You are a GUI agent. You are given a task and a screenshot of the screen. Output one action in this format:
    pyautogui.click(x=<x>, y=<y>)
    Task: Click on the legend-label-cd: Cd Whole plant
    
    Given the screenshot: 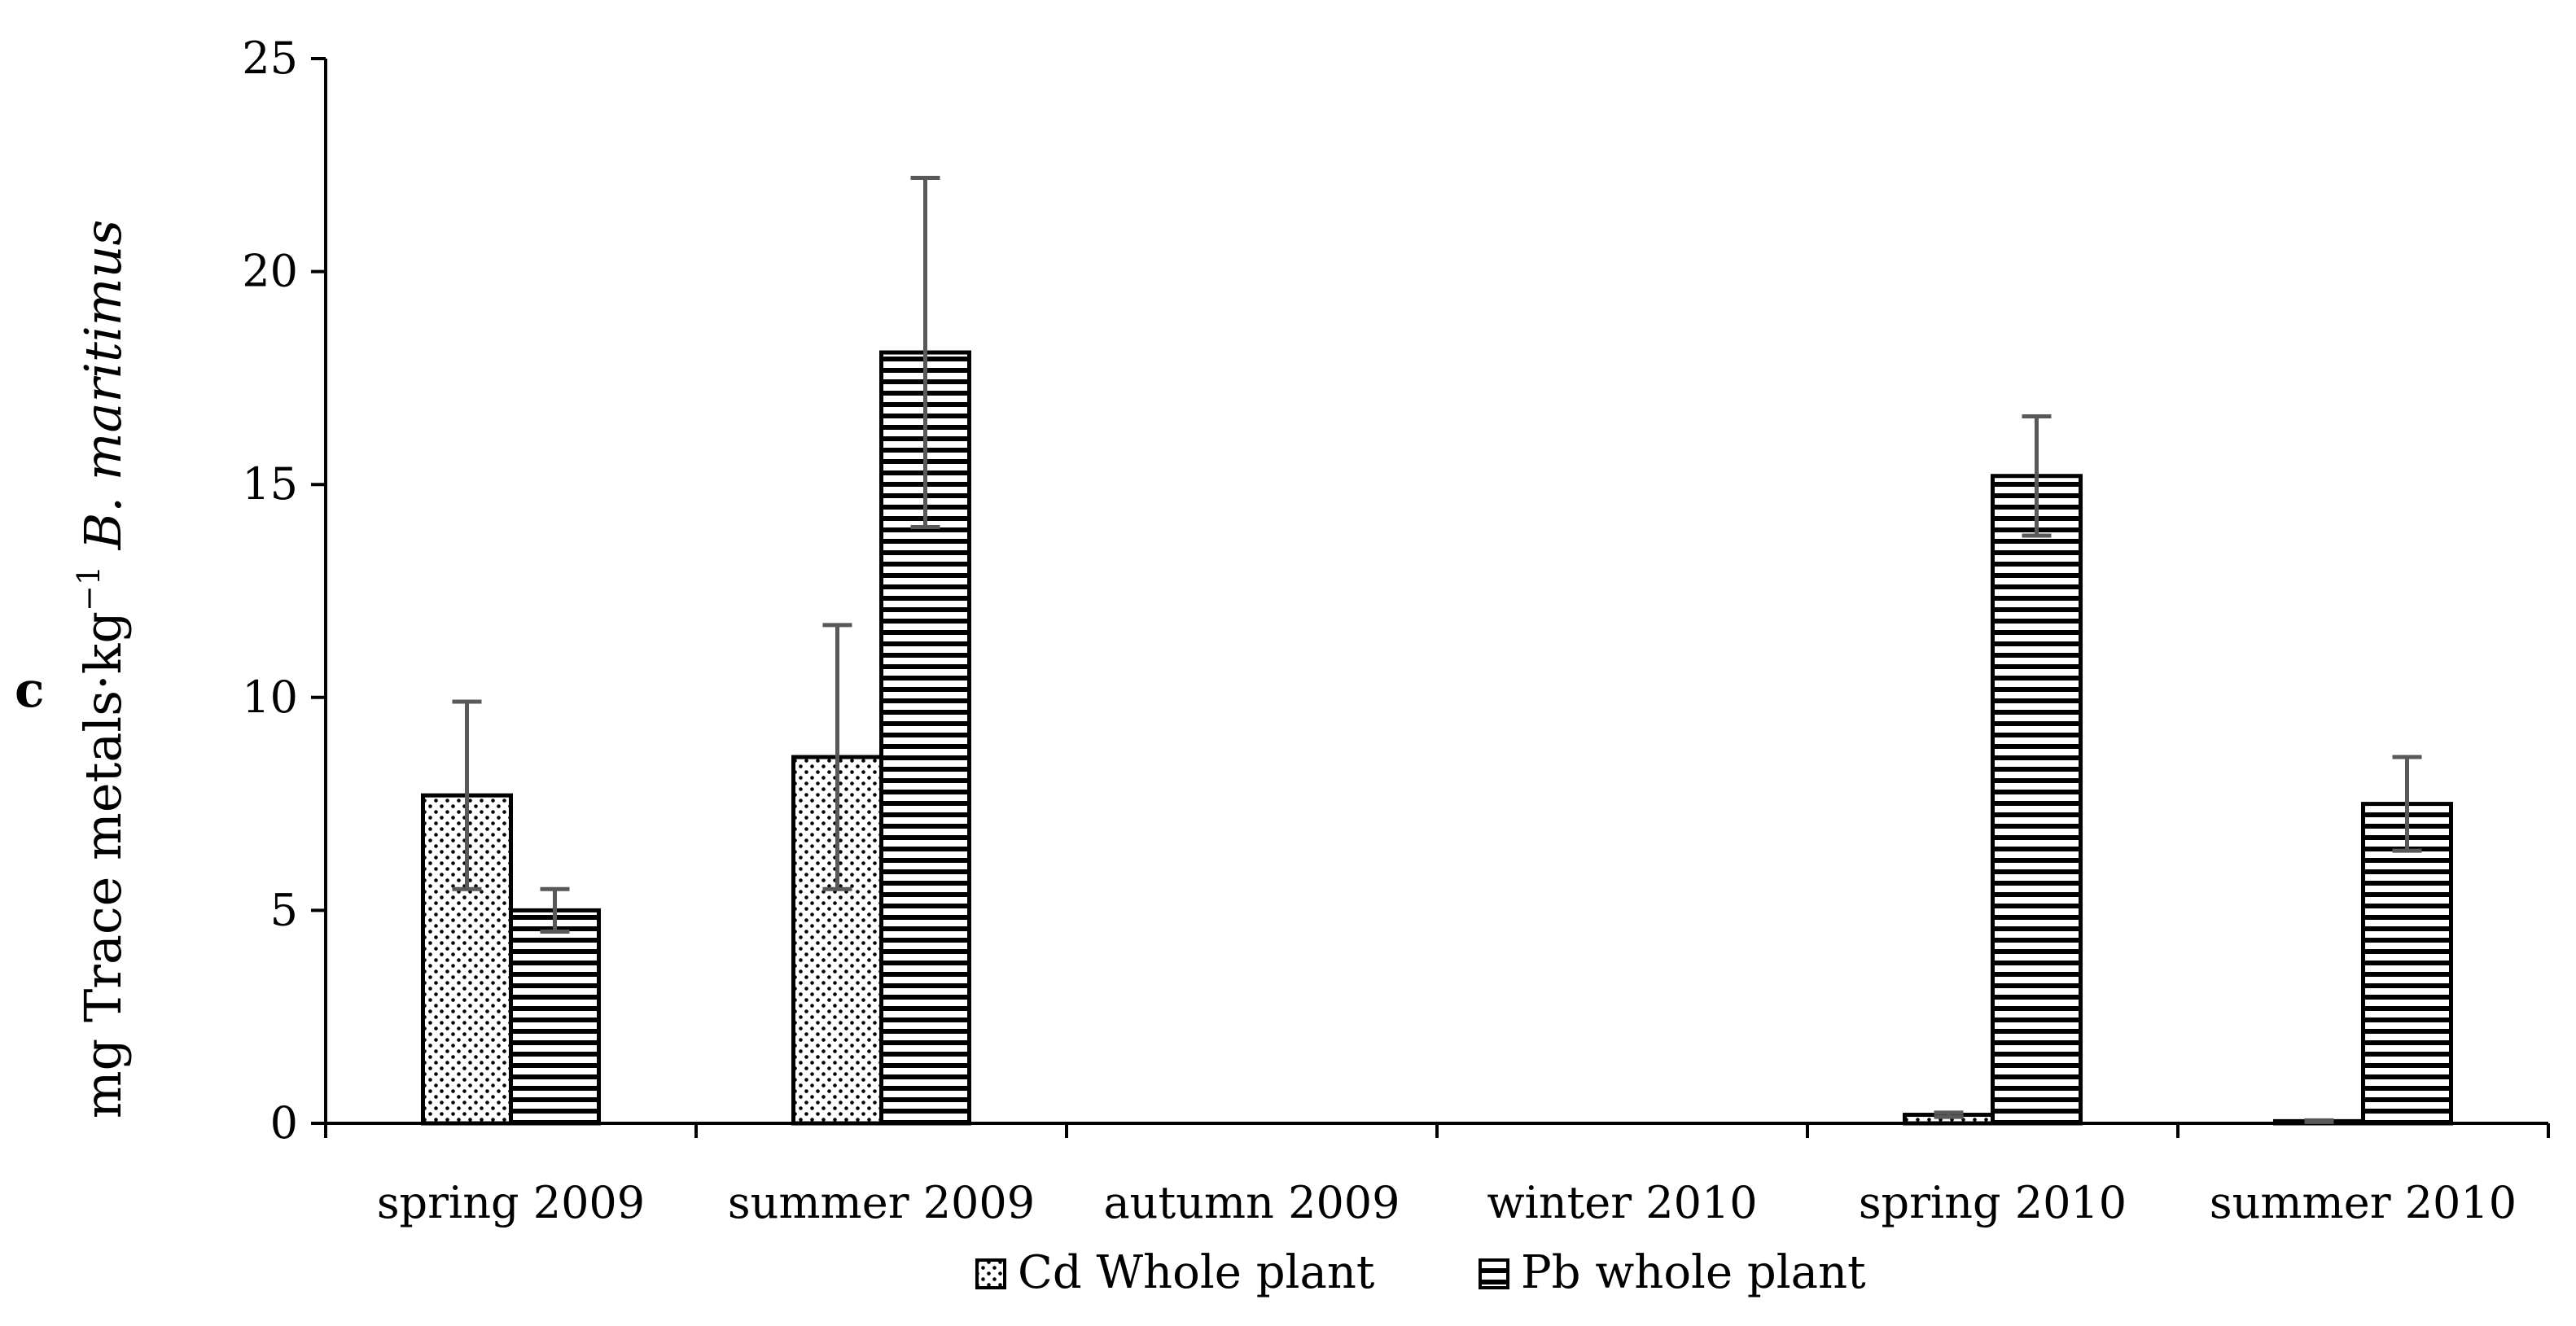 What is the action you would take?
    pyautogui.click(x=1196, y=1272)
    